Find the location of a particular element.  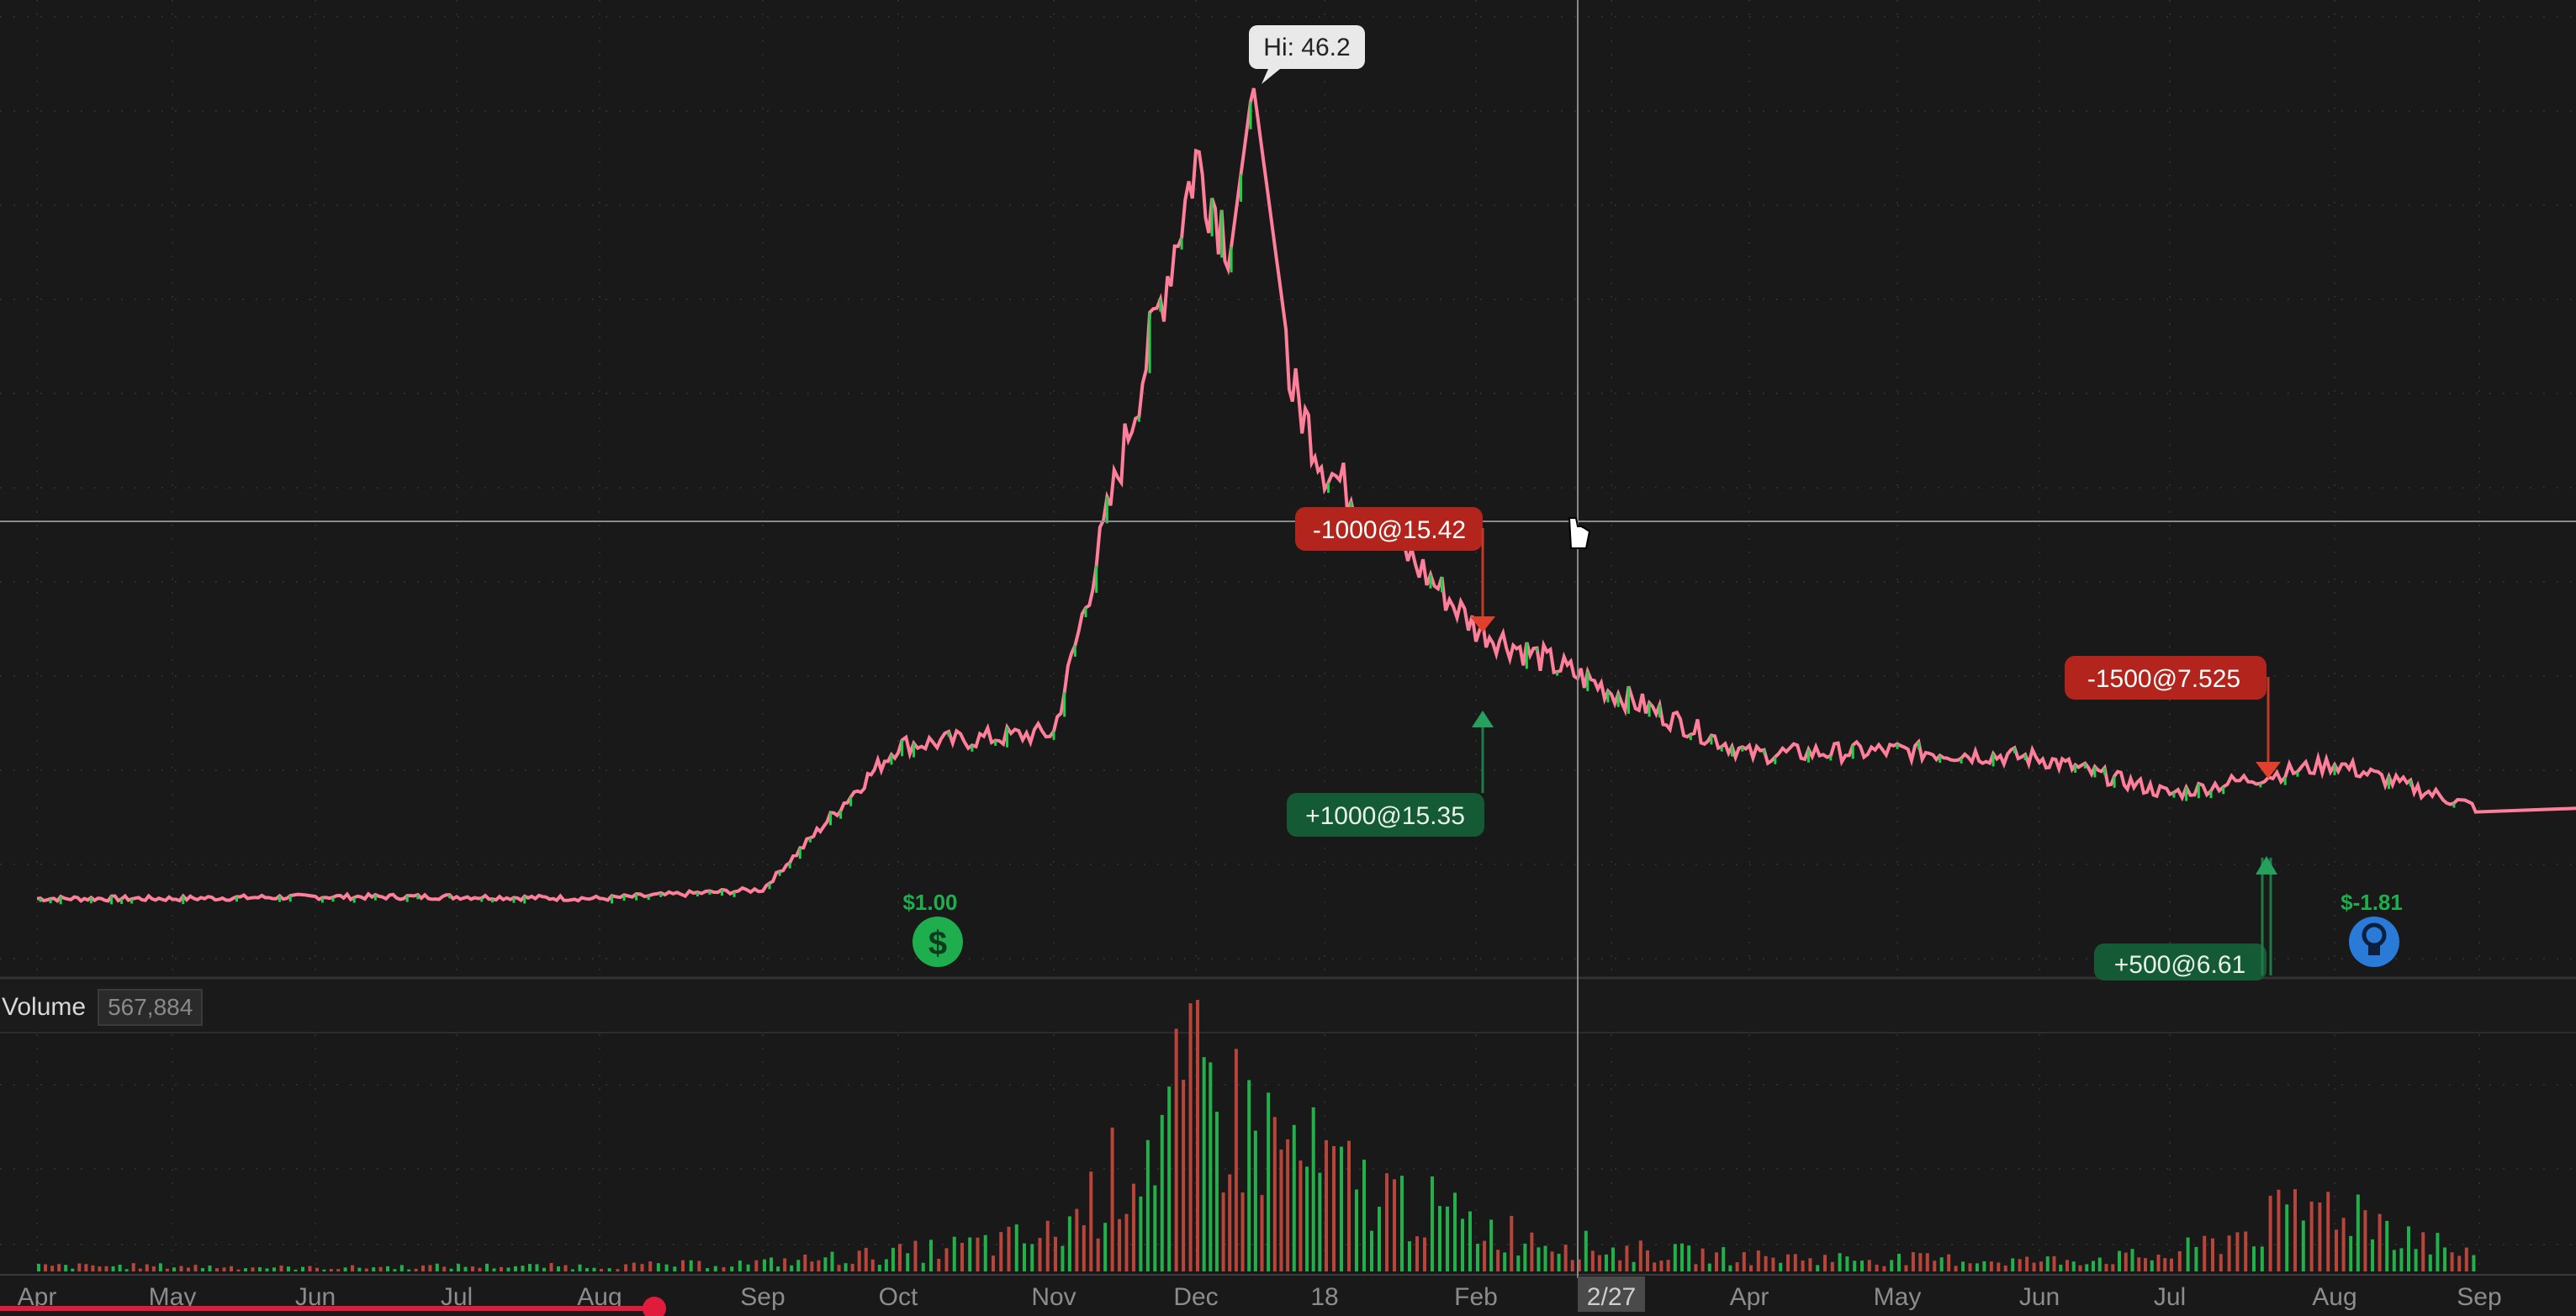

order-sell-1500: -1500@7.525 is located at coordinates (2173, 717).